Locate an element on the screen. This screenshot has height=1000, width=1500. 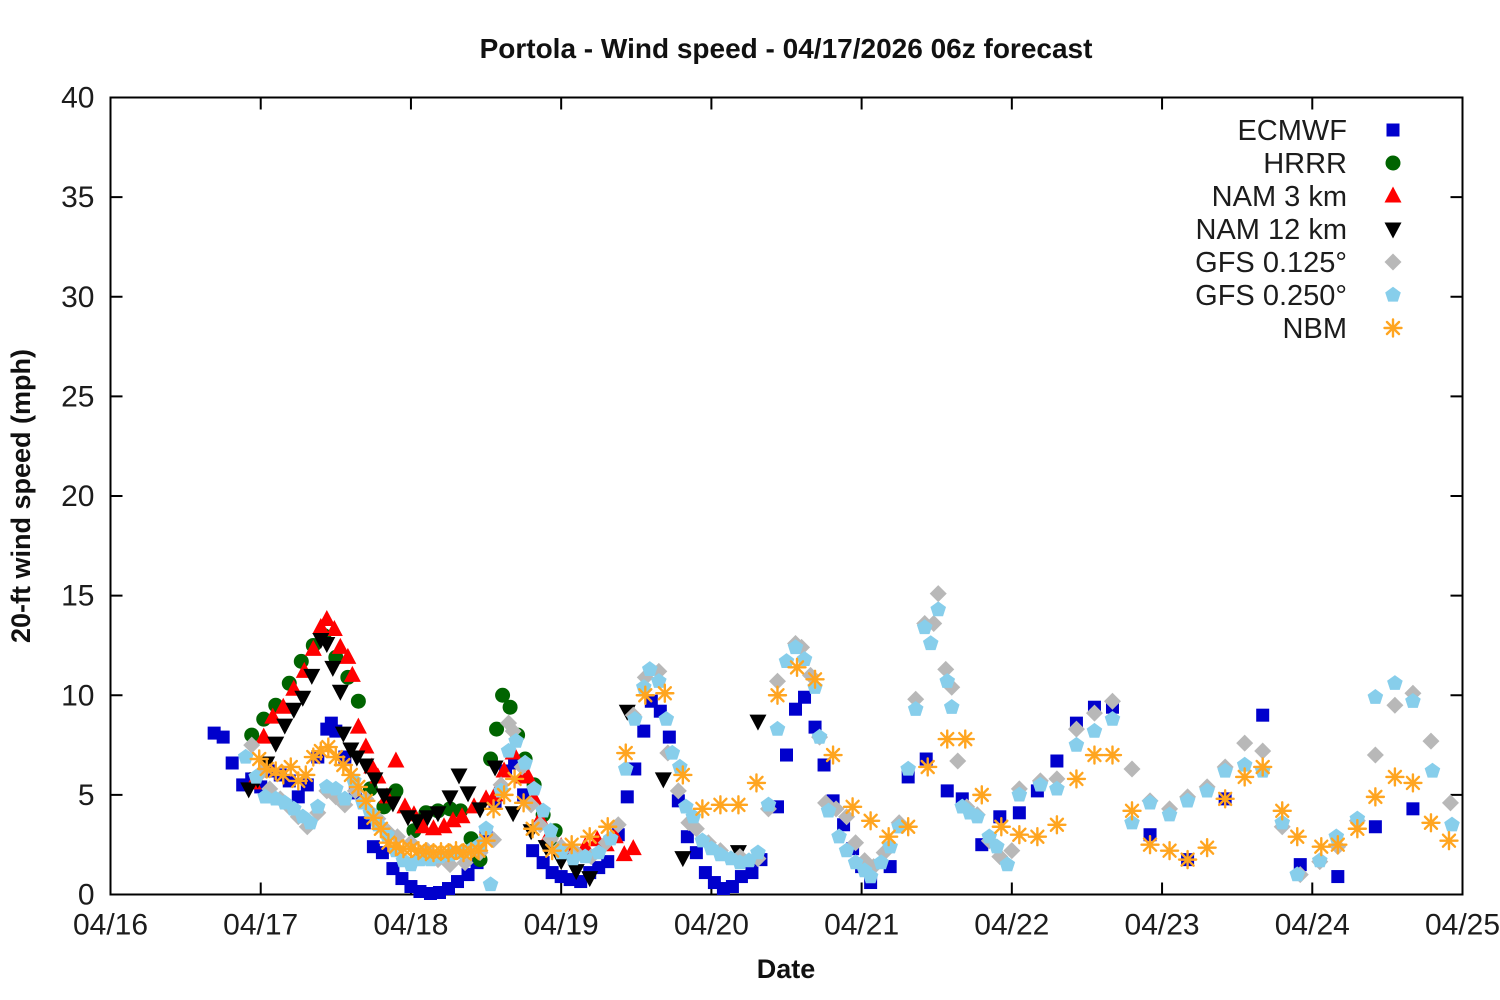
legend-item-gfs-0-250: GFS 0.250° is located at coordinates (1298, 296).